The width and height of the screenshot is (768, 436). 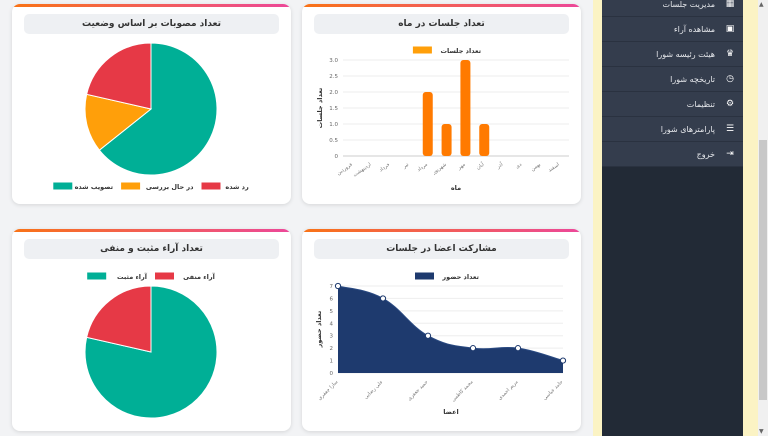 I want to click on area-fill, so click(x=450, y=329).